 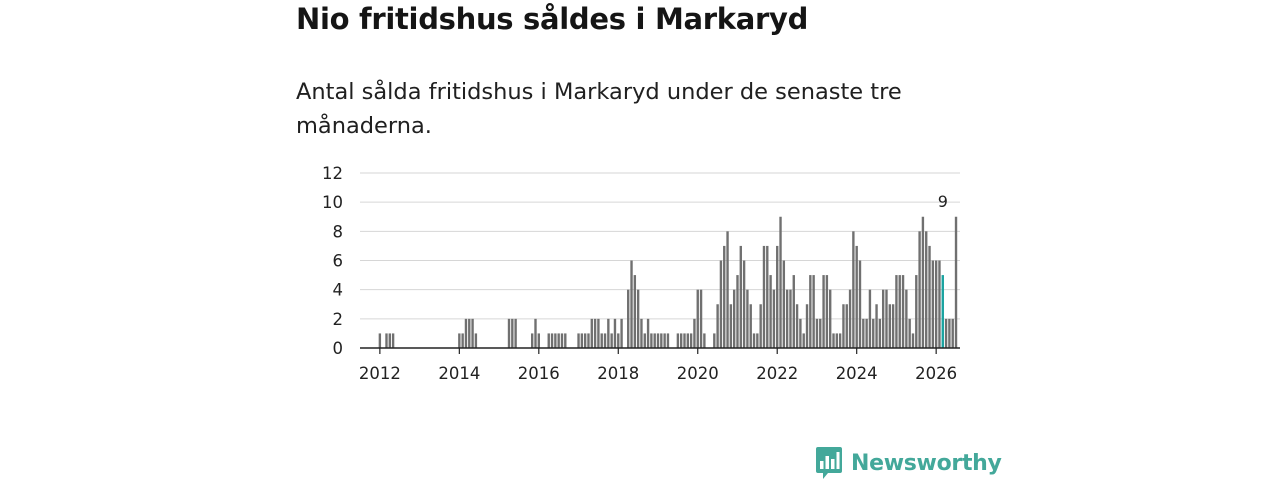 I want to click on y-tick-label: 6, so click(x=338, y=261).